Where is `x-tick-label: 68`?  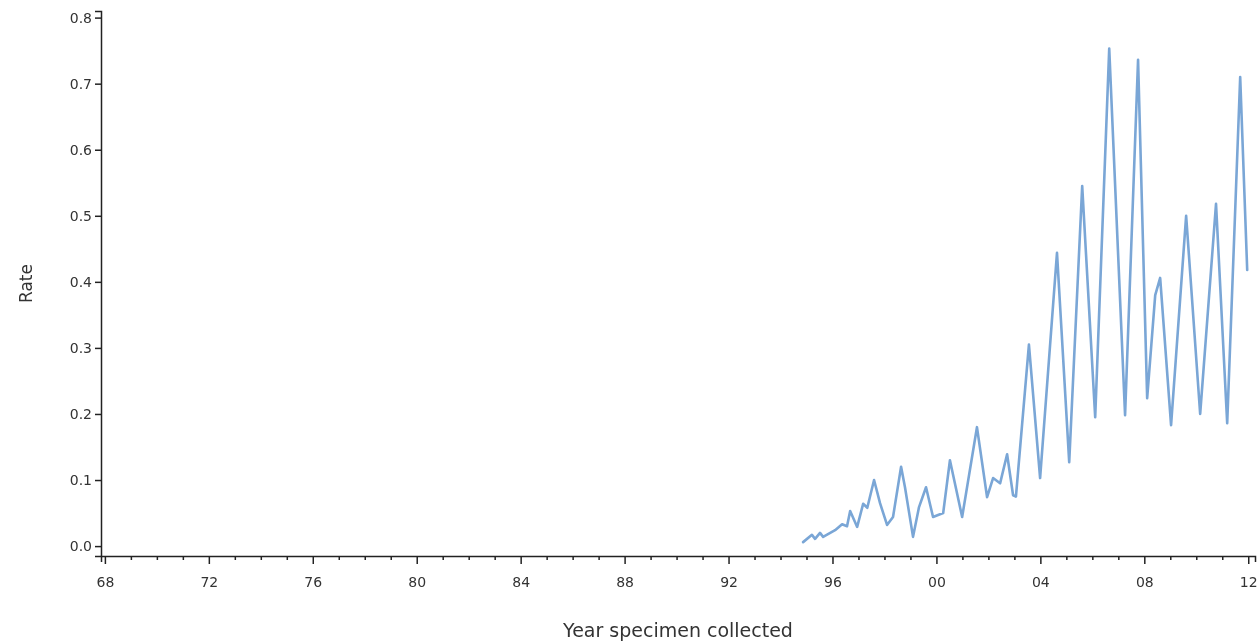
x-tick-label: 68 is located at coordinates (105, 582).